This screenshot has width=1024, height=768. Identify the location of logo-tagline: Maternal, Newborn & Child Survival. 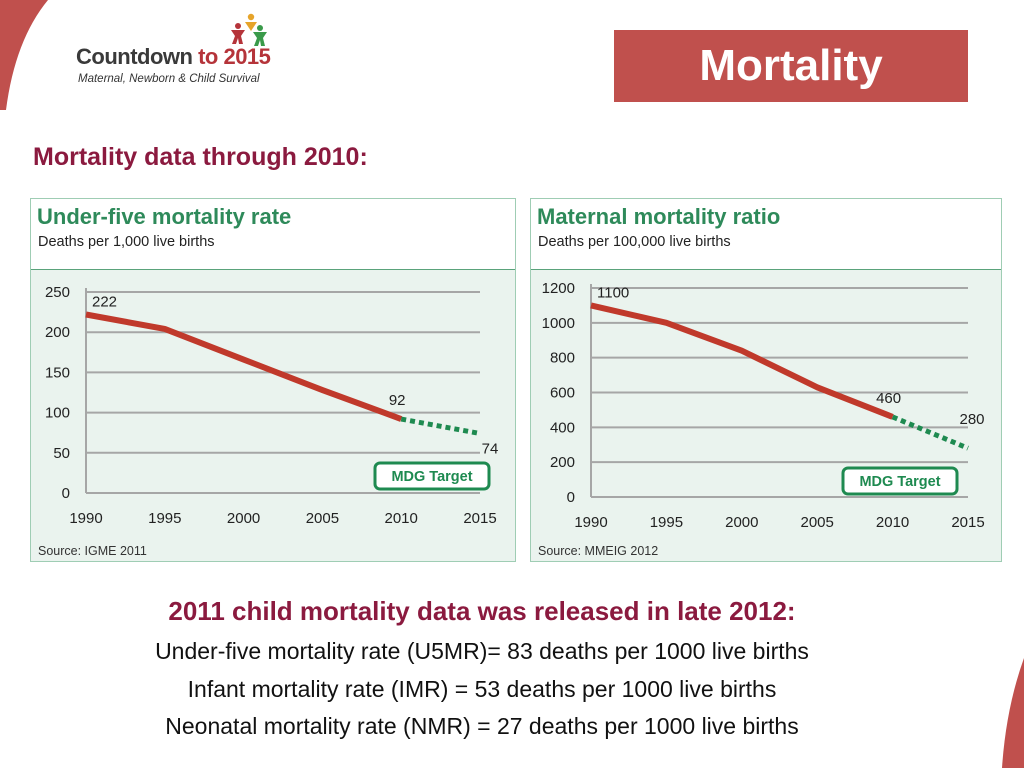
(169, 79).